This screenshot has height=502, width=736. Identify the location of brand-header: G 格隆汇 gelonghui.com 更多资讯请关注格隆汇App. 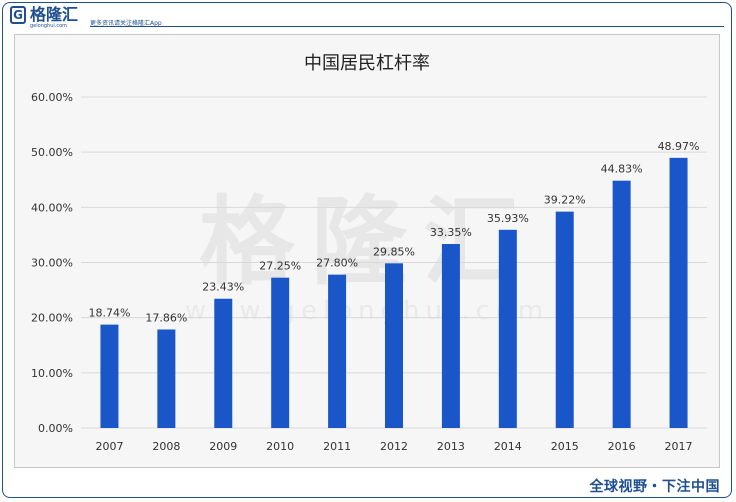
(367, 17).